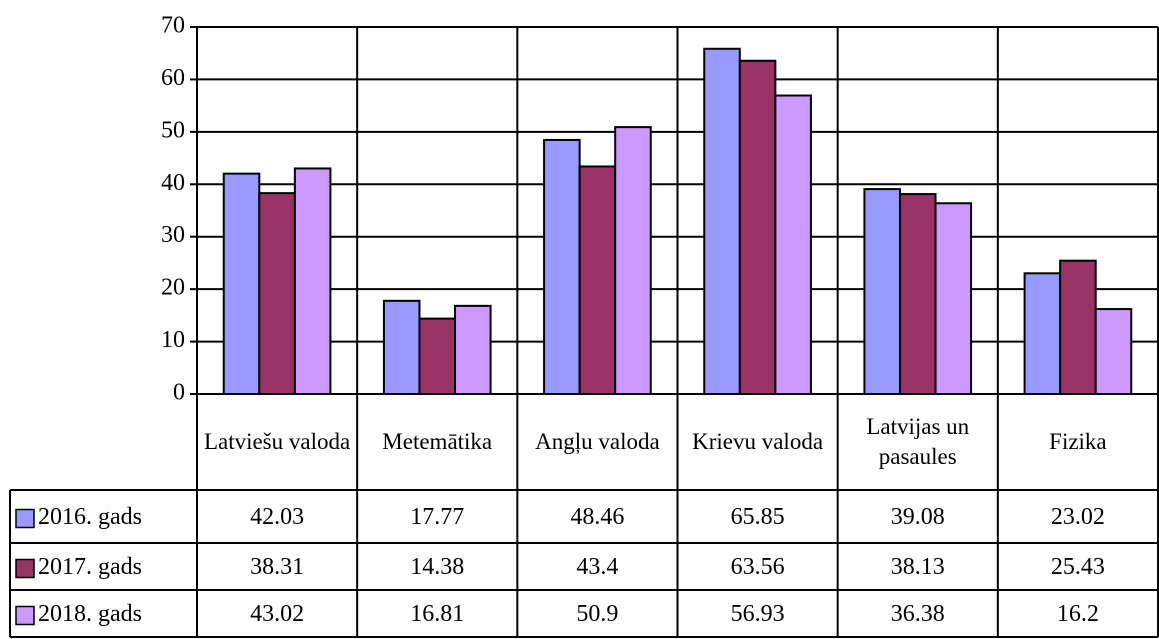 The image size is (1159, 639). Describe the element at coordinates (1078, 614) in the screenshot. I see `table-value: 16.2` at that location.